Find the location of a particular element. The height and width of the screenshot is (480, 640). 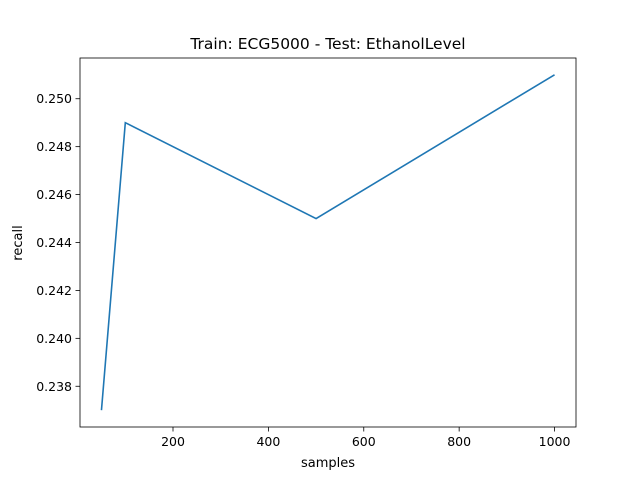

x-tick-label: 800 is located at coordinates (459, 441).